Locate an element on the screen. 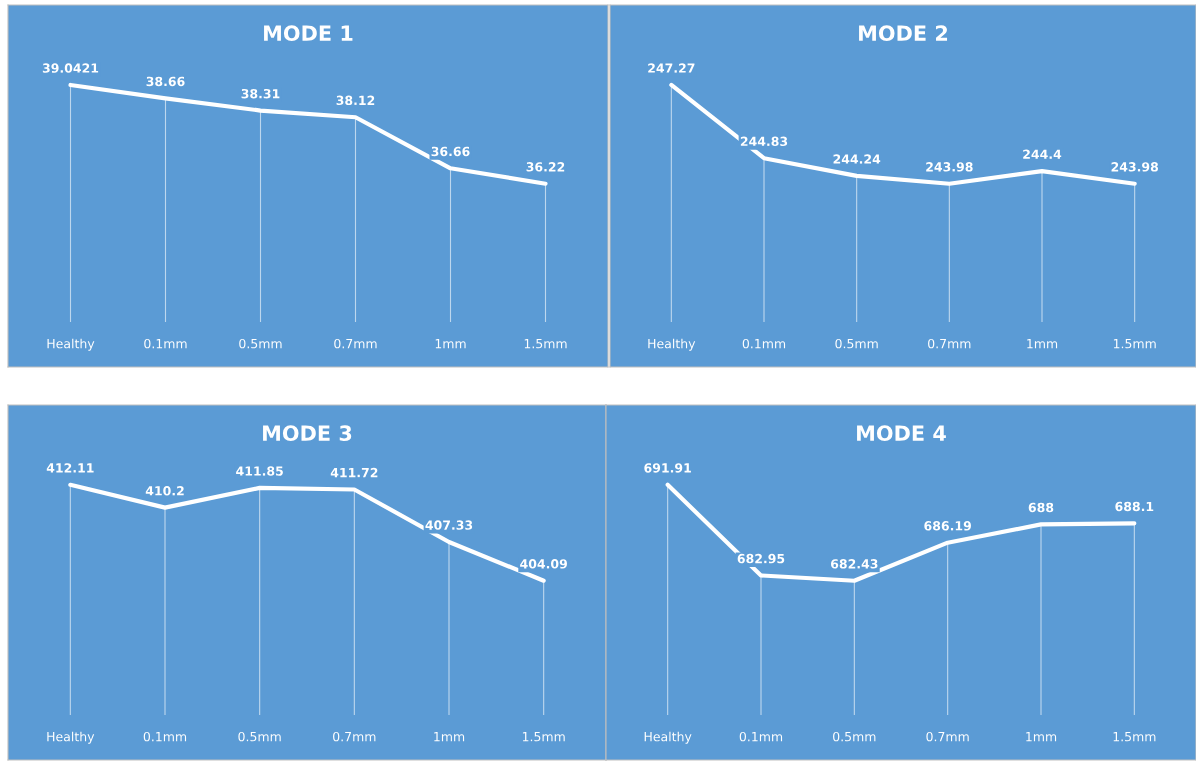 The height and width of the screenshot is (761, 1196). data-label: 411.72 is located at coordinates (354, 472).